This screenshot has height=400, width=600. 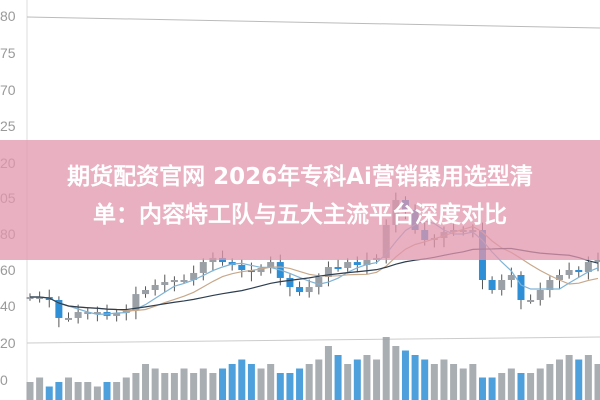 What do you see at coordinates (8, 53) in the screenshot?
I see `y-tick-label: 75` at bounding box center [8, 53].